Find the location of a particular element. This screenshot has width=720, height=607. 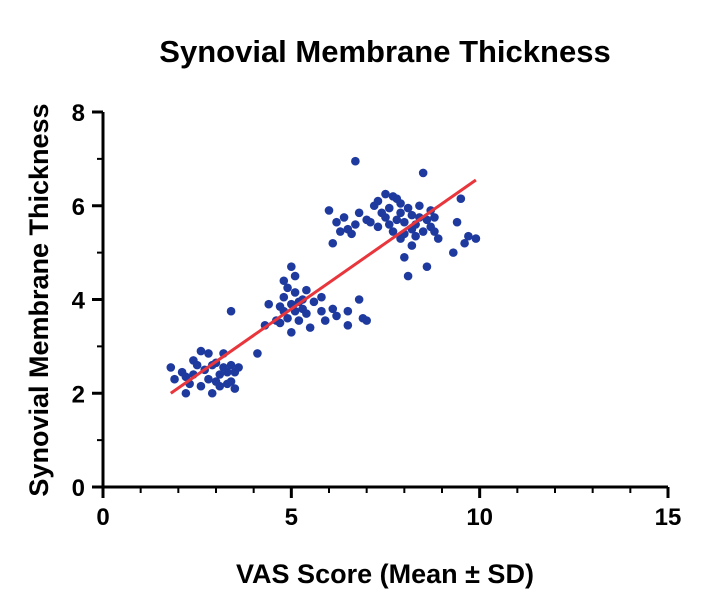

chart-title: Synovial Membrane Thickness is located at coordinates (384, 51).